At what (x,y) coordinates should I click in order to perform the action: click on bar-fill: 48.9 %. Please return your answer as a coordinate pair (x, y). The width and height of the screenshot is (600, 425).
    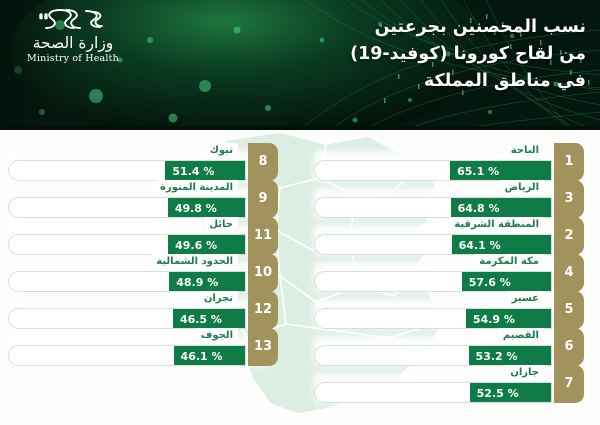
    Looking at the image, I should click on (207, 281).